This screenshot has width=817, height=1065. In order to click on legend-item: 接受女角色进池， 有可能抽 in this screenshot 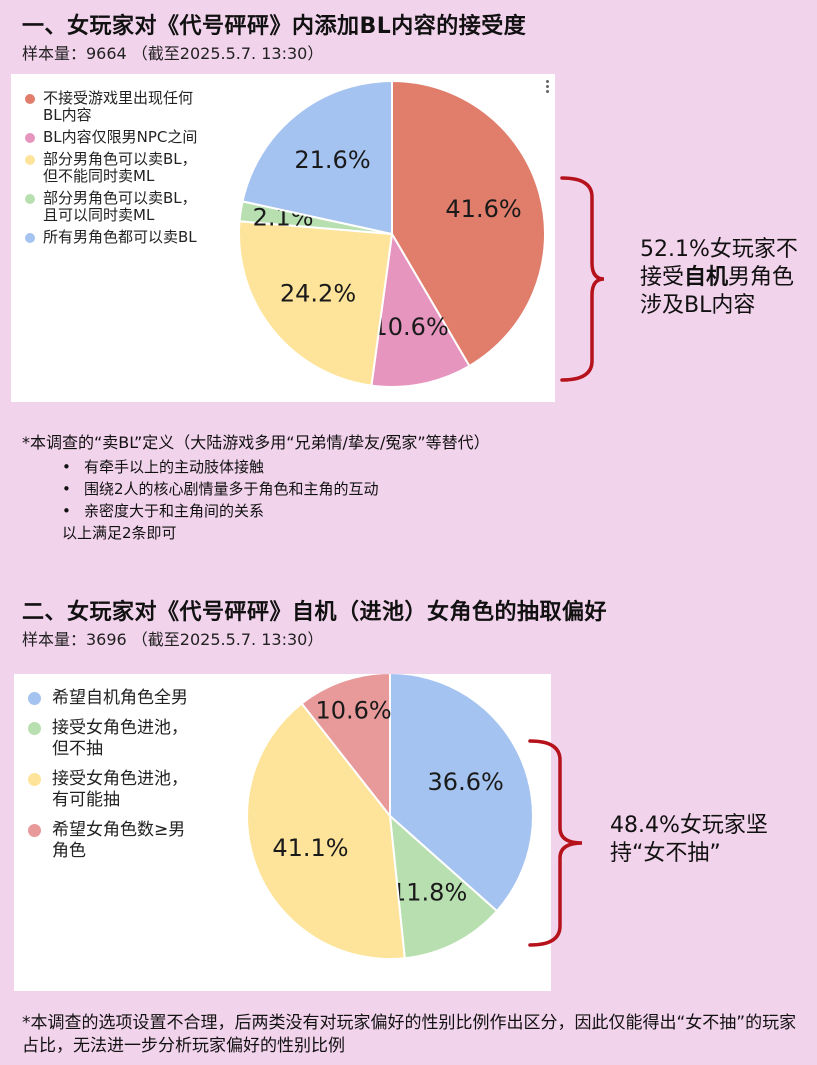, I will do `click(135, 790)`.